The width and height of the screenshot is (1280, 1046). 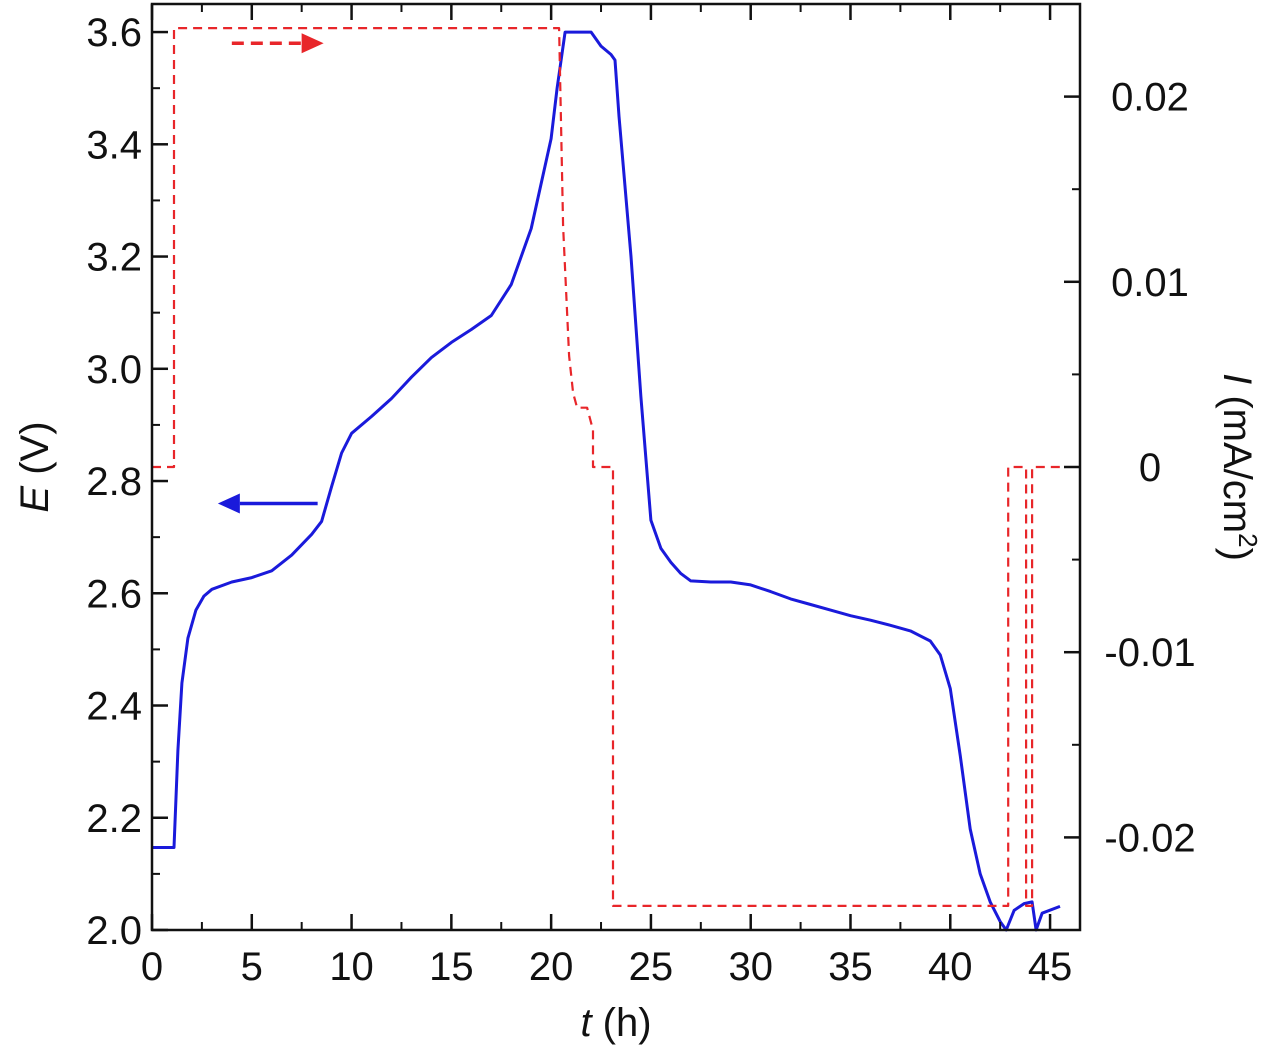 I want to click on y-left-tick-label: 2.6, so click(x=114, y=594).